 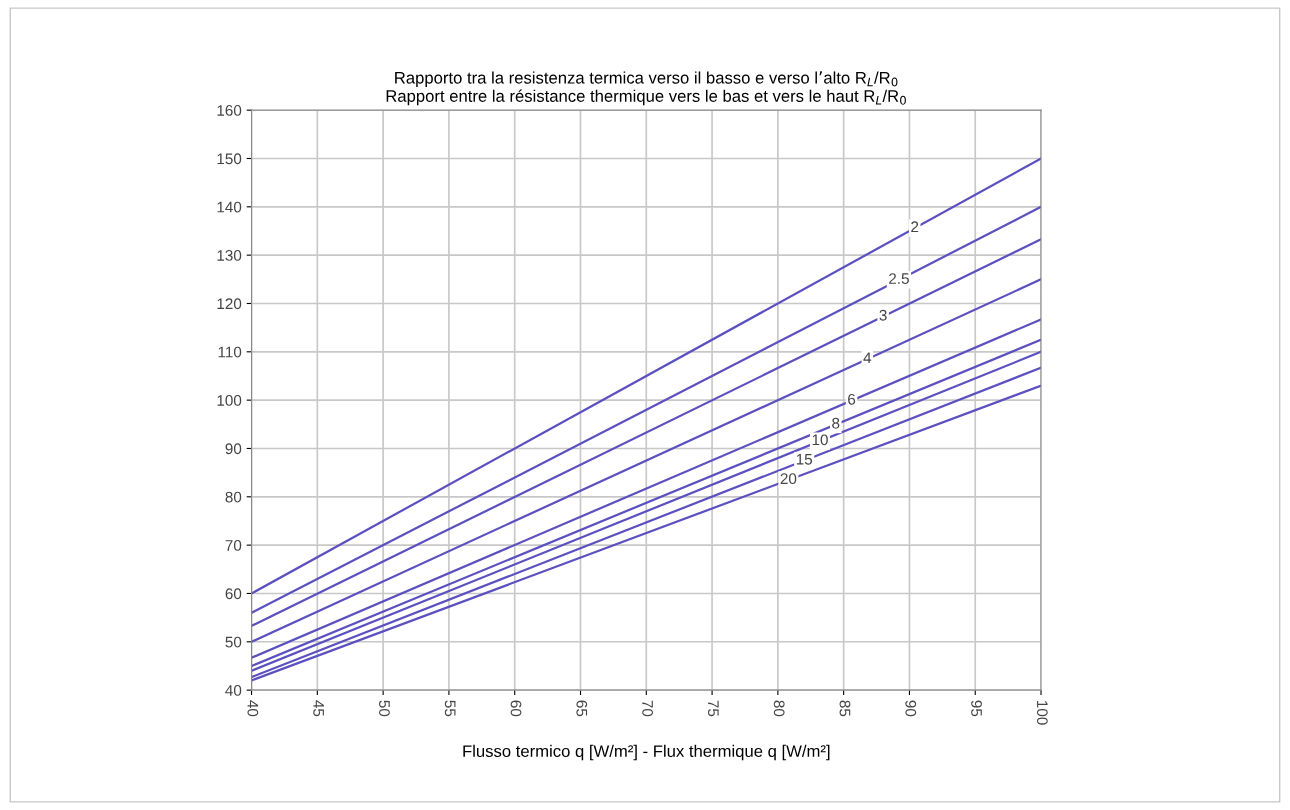 I want to click on series-label: 8, so click(x=836, y=423).